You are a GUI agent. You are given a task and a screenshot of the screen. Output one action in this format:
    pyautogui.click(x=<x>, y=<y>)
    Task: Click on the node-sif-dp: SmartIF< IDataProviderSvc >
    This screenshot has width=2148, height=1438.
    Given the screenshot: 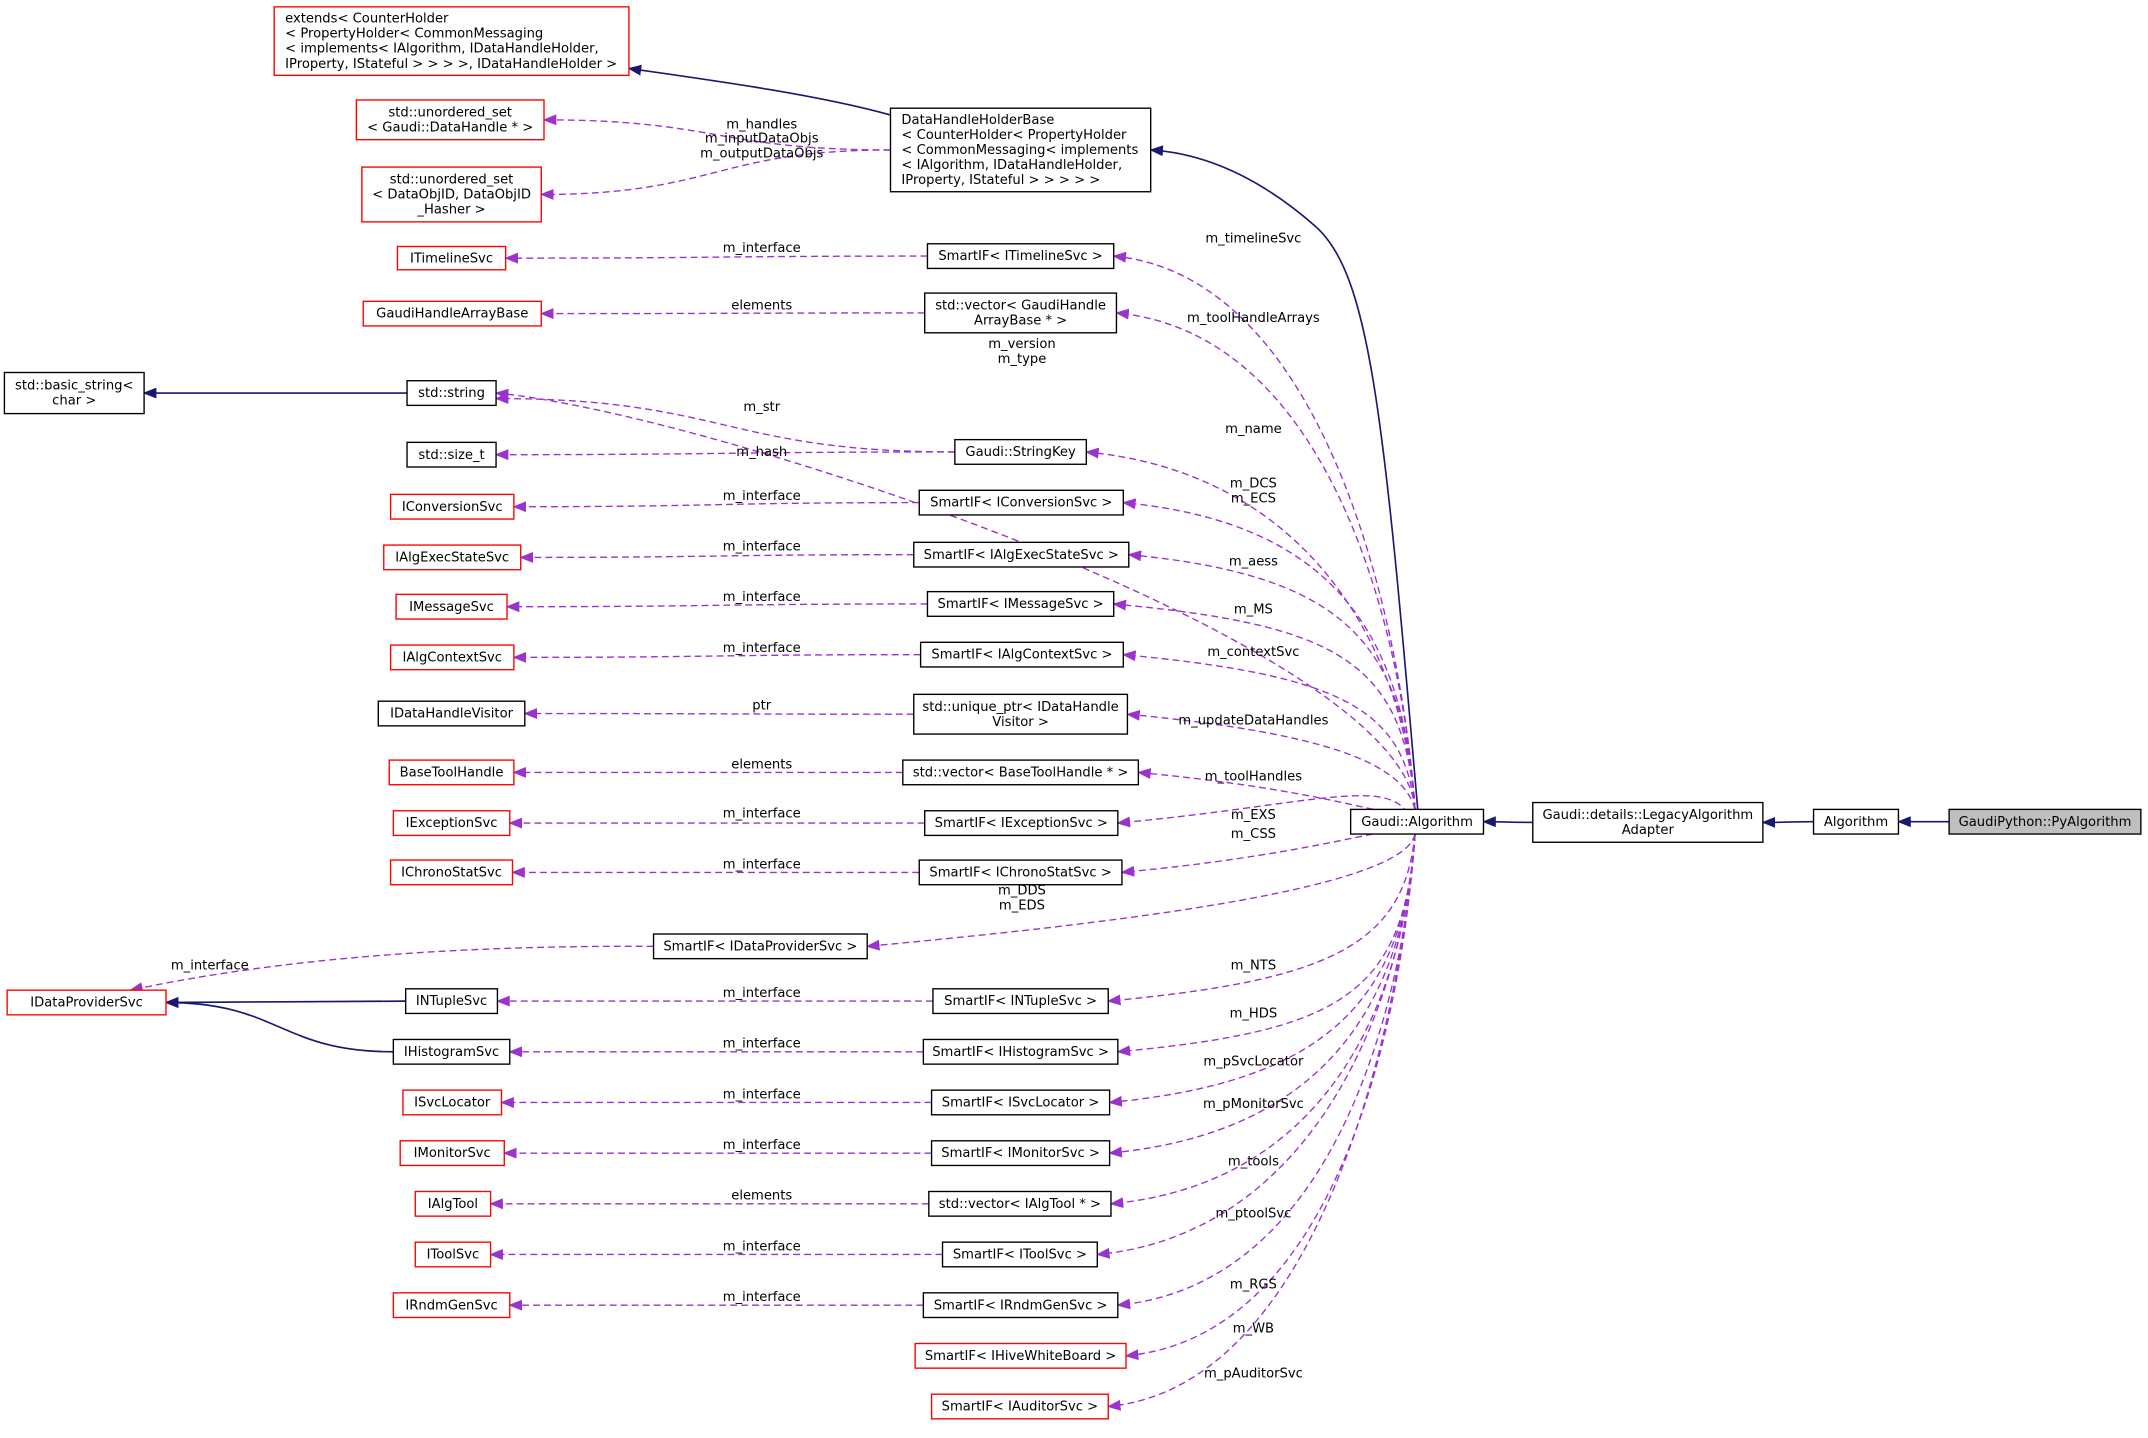 What is the action you would take?
    pyautogui.click(x=760, y=946)
    